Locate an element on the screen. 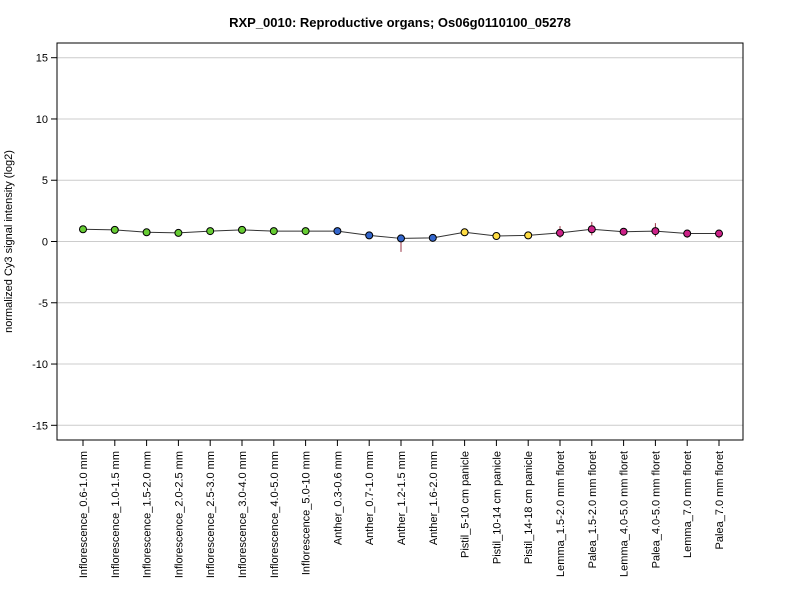 The width and height of the screenshot is (800, 600). x-tick-label: Anther_0.3-0.6 mm is located at coordinates (338, 498).